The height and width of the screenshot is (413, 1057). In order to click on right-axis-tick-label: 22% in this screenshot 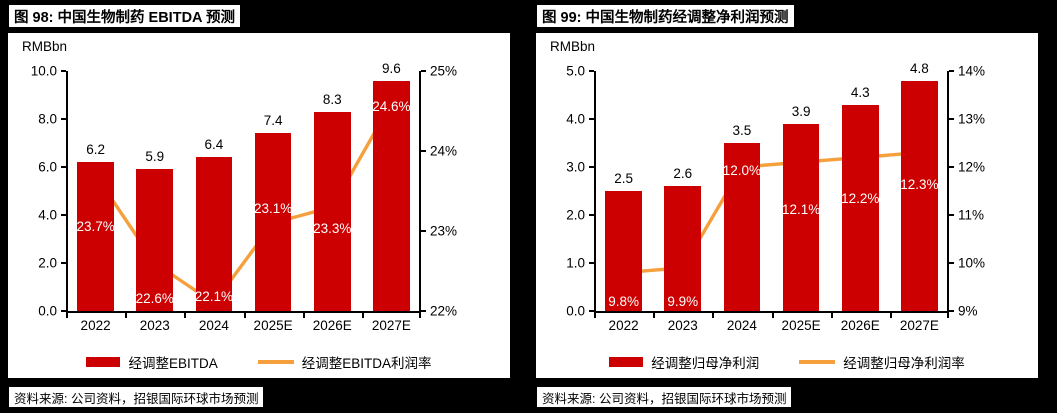, I will do `click(444, 311)`.